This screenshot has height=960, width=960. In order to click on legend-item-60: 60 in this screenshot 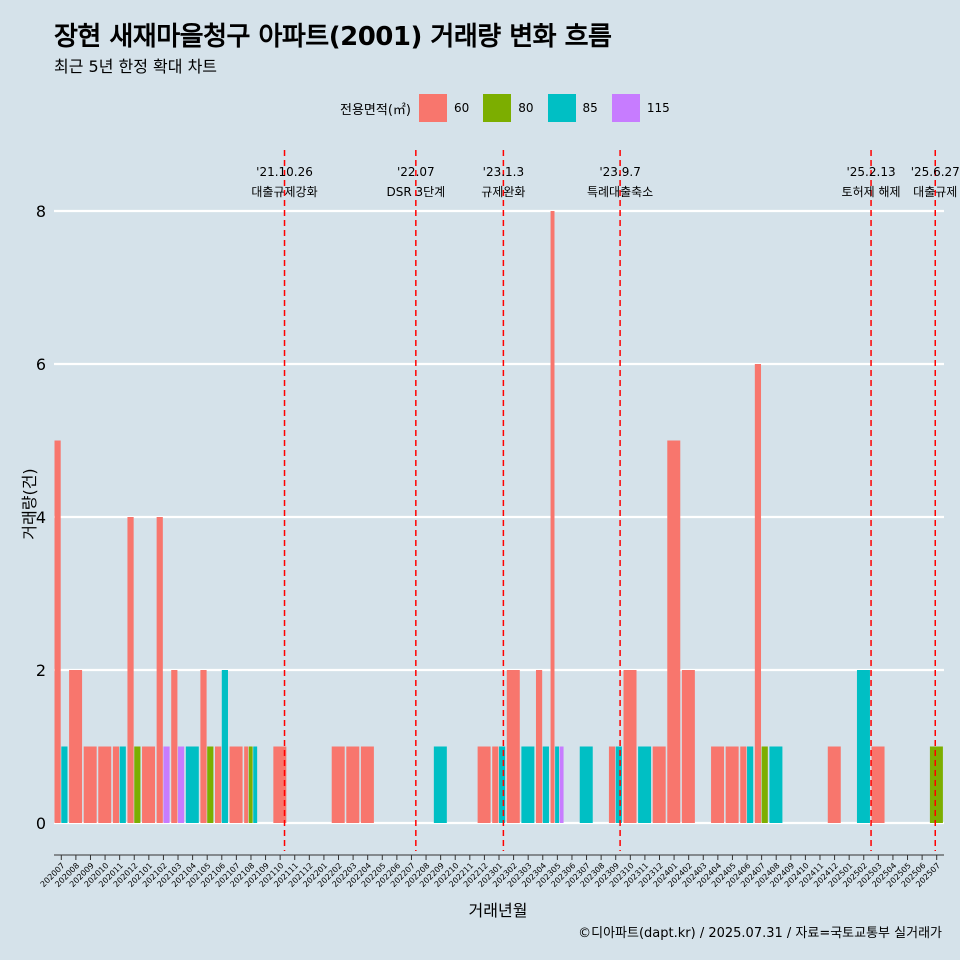, I will do `click(446, 108)`.